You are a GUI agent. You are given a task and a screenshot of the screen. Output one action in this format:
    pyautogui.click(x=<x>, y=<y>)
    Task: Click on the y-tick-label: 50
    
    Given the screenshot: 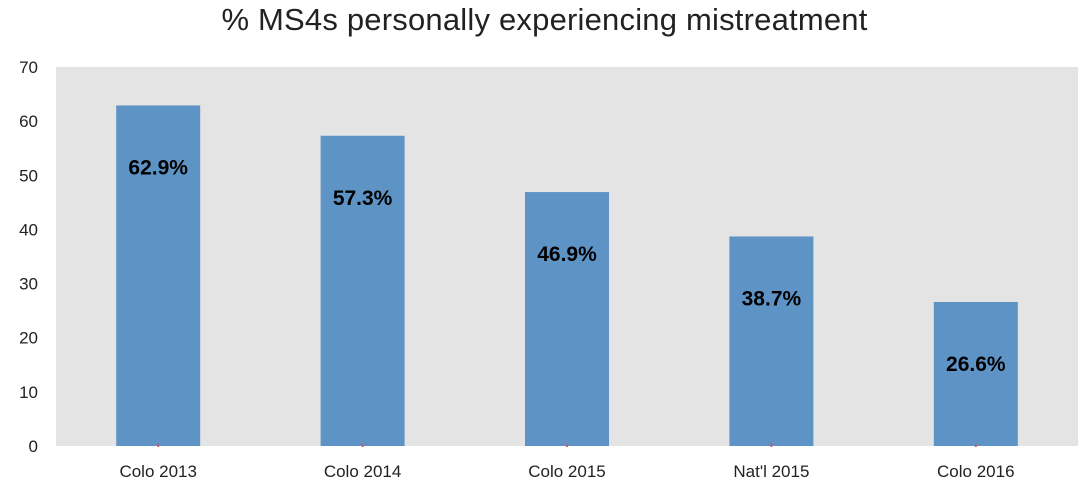 What is the action you would take?
    pyautogui.click(x=28, y=175)
    